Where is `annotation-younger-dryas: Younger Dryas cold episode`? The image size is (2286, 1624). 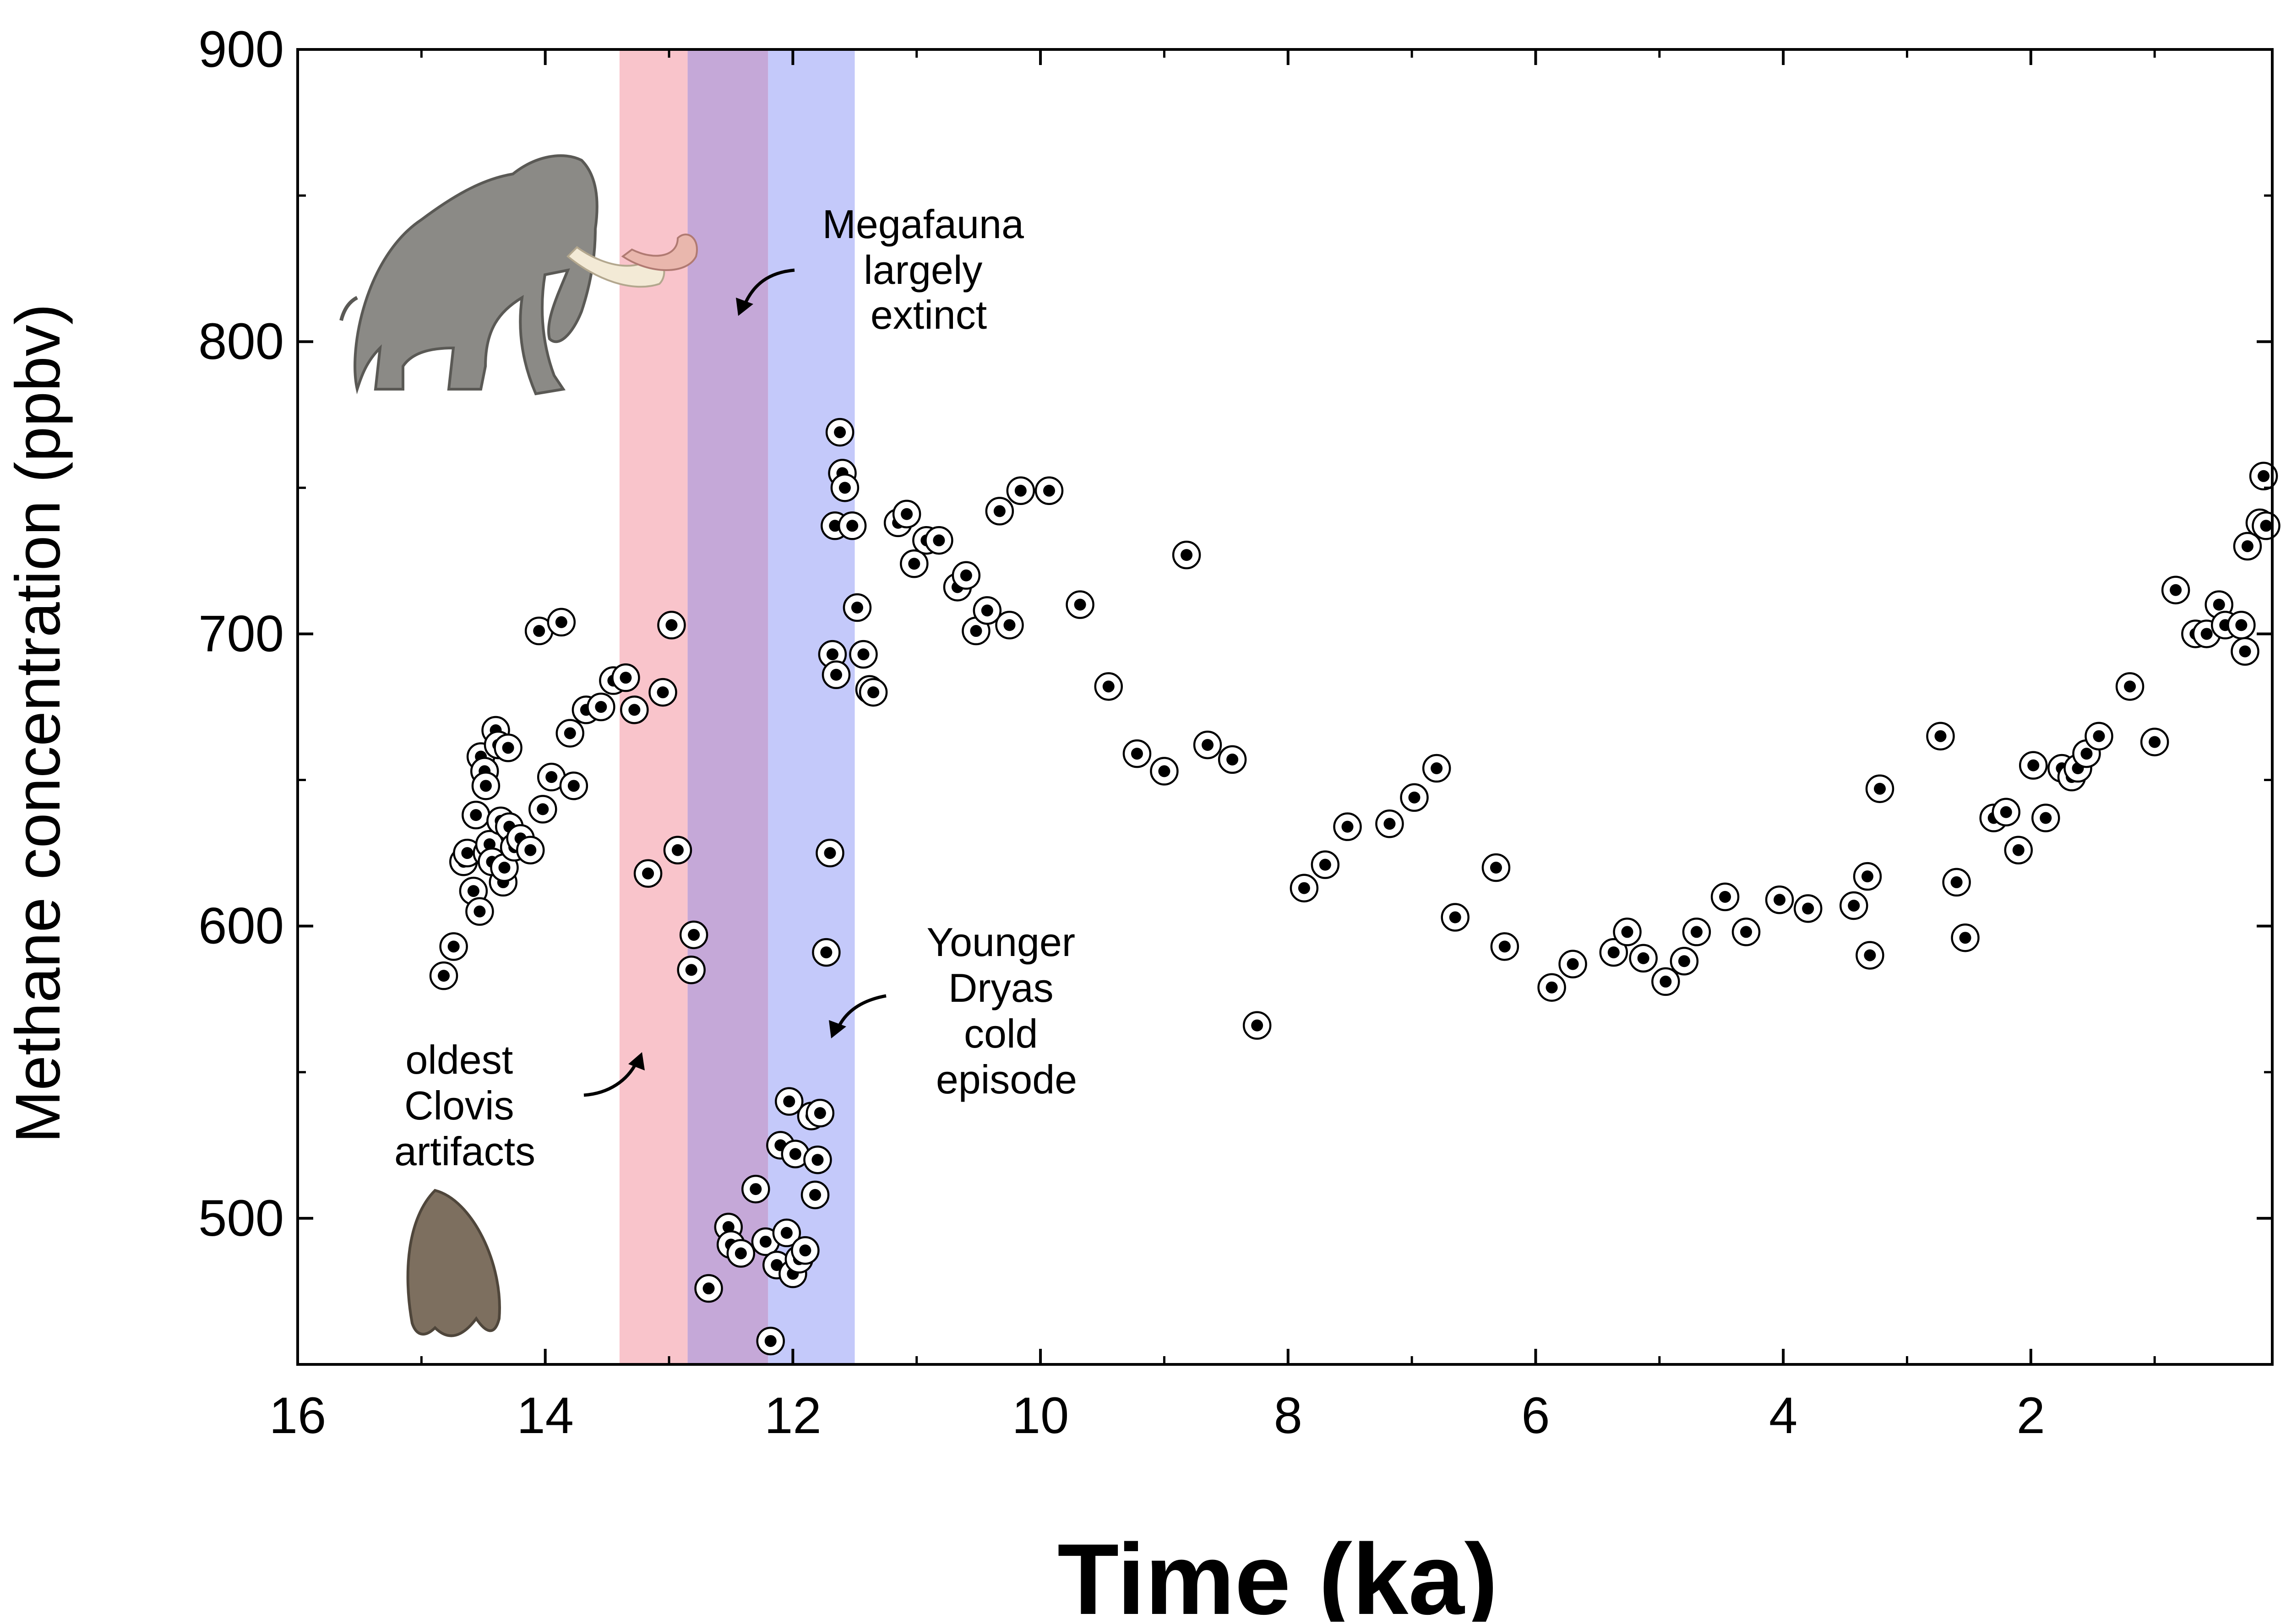
annotation-younger-dryas: Younger Dryas cold episode is located at coordinates (1006, 1010).